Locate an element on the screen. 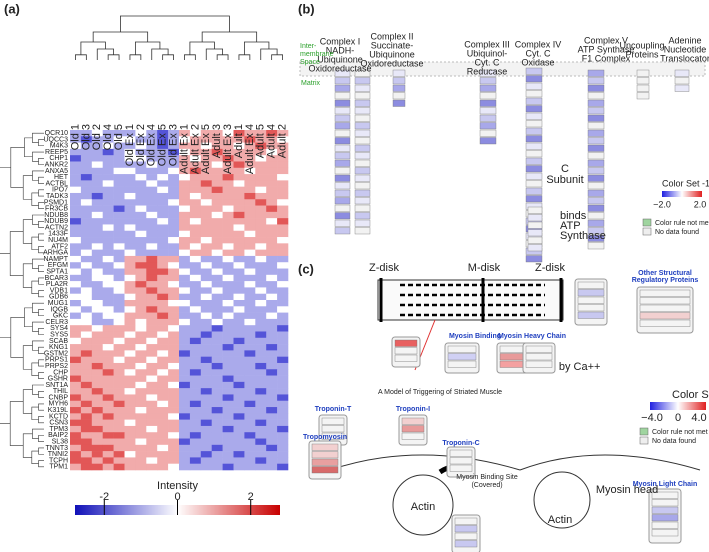 The width and height of the screenshot is (709, 552). row-label: PRPS1 is located at coordinates (56, 360).